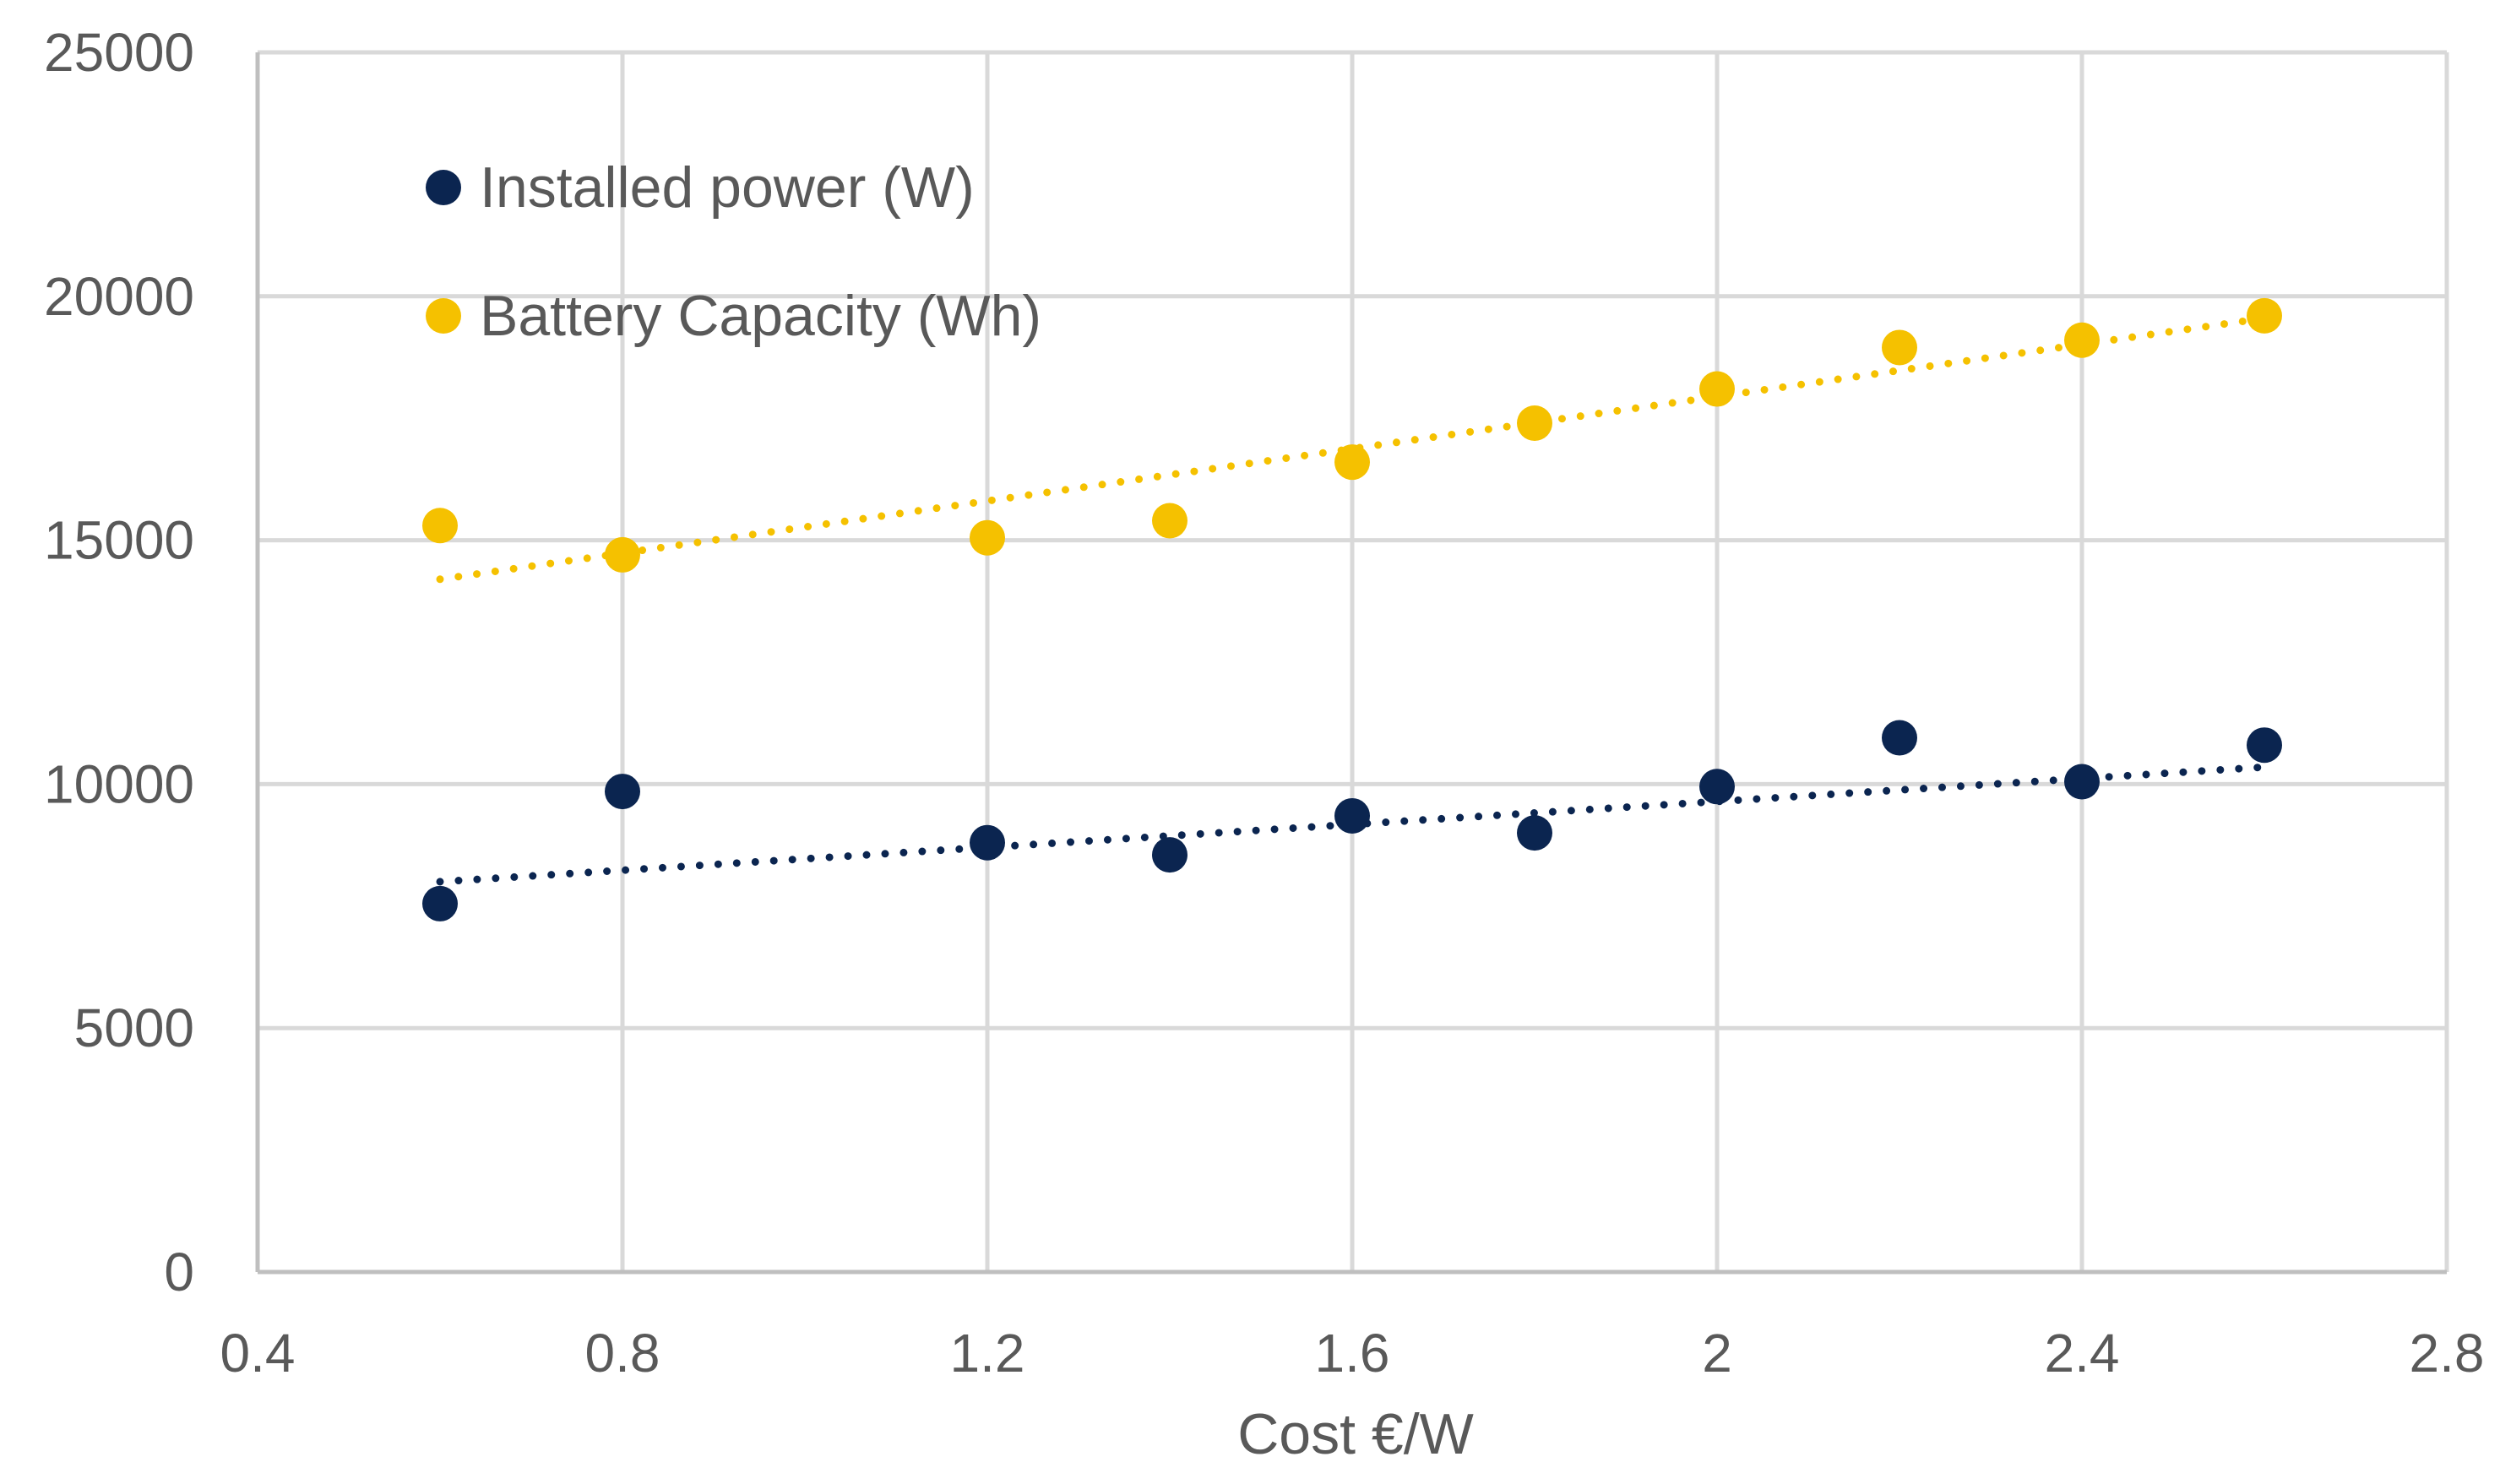 This screenshot has width=2500, height=1484. What do you see at coordinates (119, 52) in the screenshot?
I see `y-tick-label: 25000` at bounding box center [119, 52].